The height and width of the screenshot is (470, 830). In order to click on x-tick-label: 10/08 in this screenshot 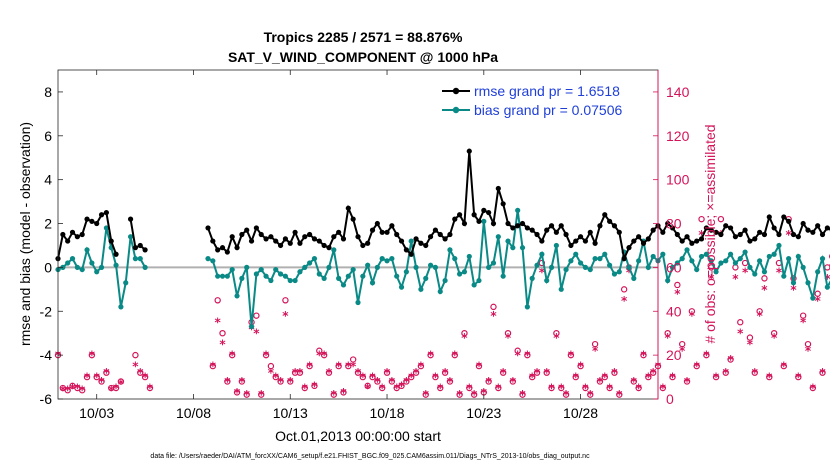, I will do `click(193, 413)`.